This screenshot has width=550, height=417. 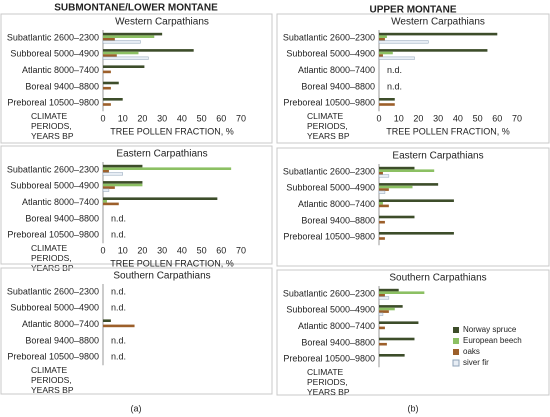 I want to click on x-tick-label: 20, so click(x=142, y=251).